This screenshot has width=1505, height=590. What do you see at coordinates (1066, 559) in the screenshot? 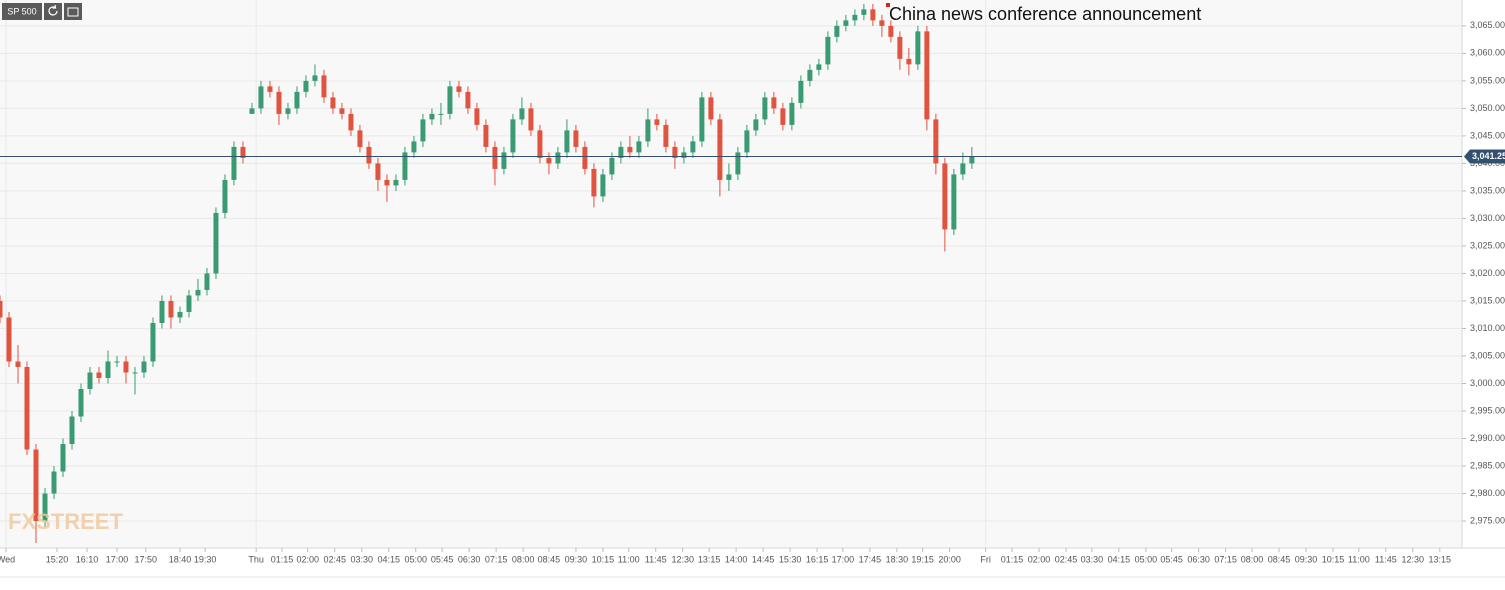
I see `x-tick-label: 02:45` at bounding box center [1066, 559].